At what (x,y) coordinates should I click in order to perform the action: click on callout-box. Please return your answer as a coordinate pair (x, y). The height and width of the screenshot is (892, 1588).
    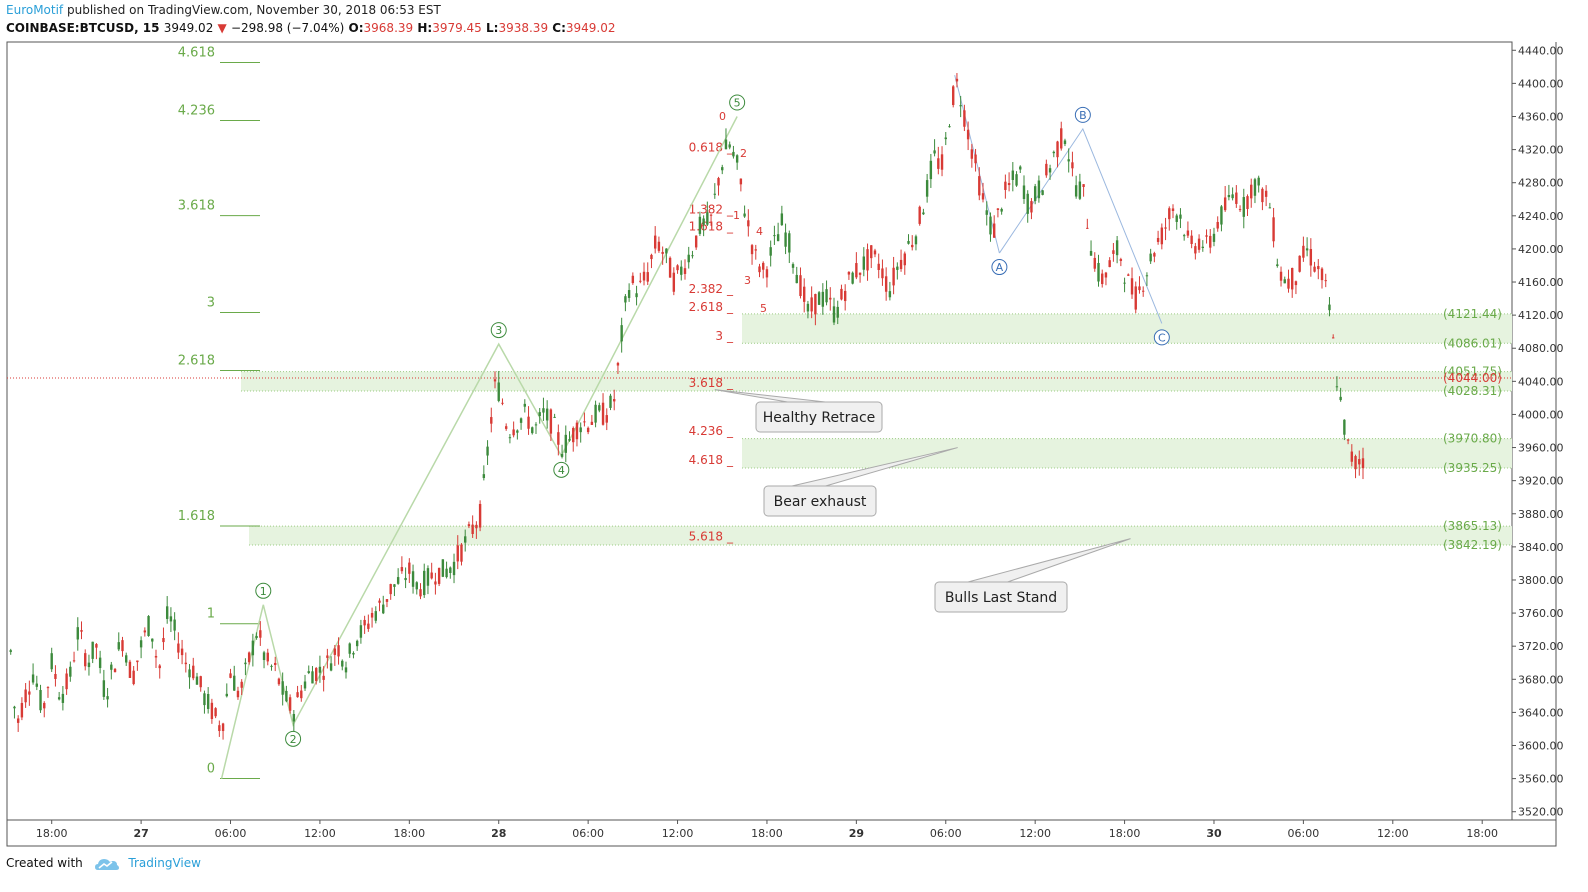
    Looking at the image, I should click on (820, 501).